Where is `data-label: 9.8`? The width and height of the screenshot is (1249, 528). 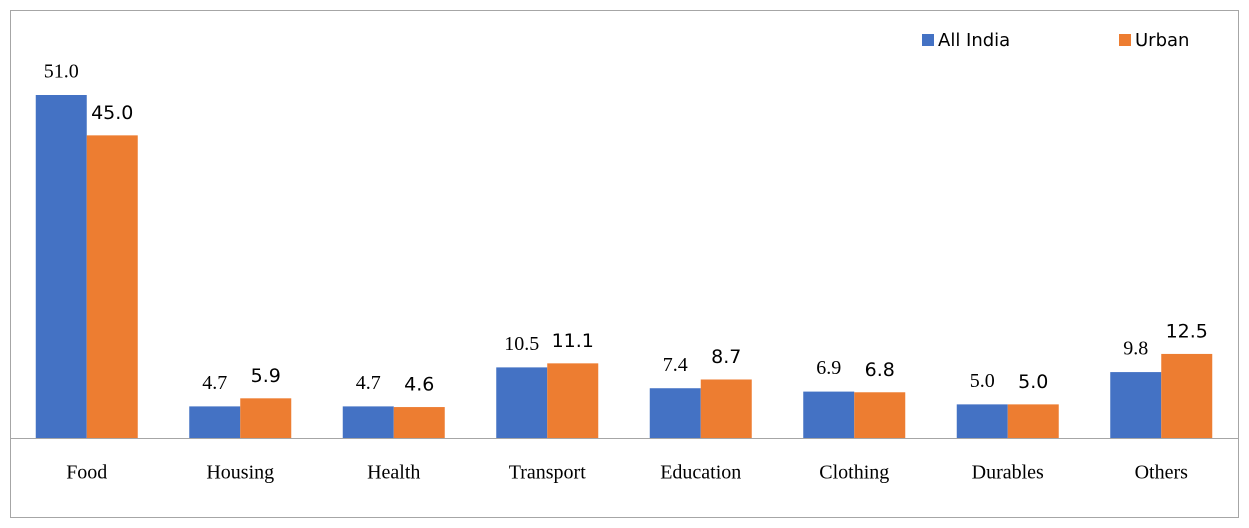
data-label: 9.8 is located at coordinates (1135, 349).